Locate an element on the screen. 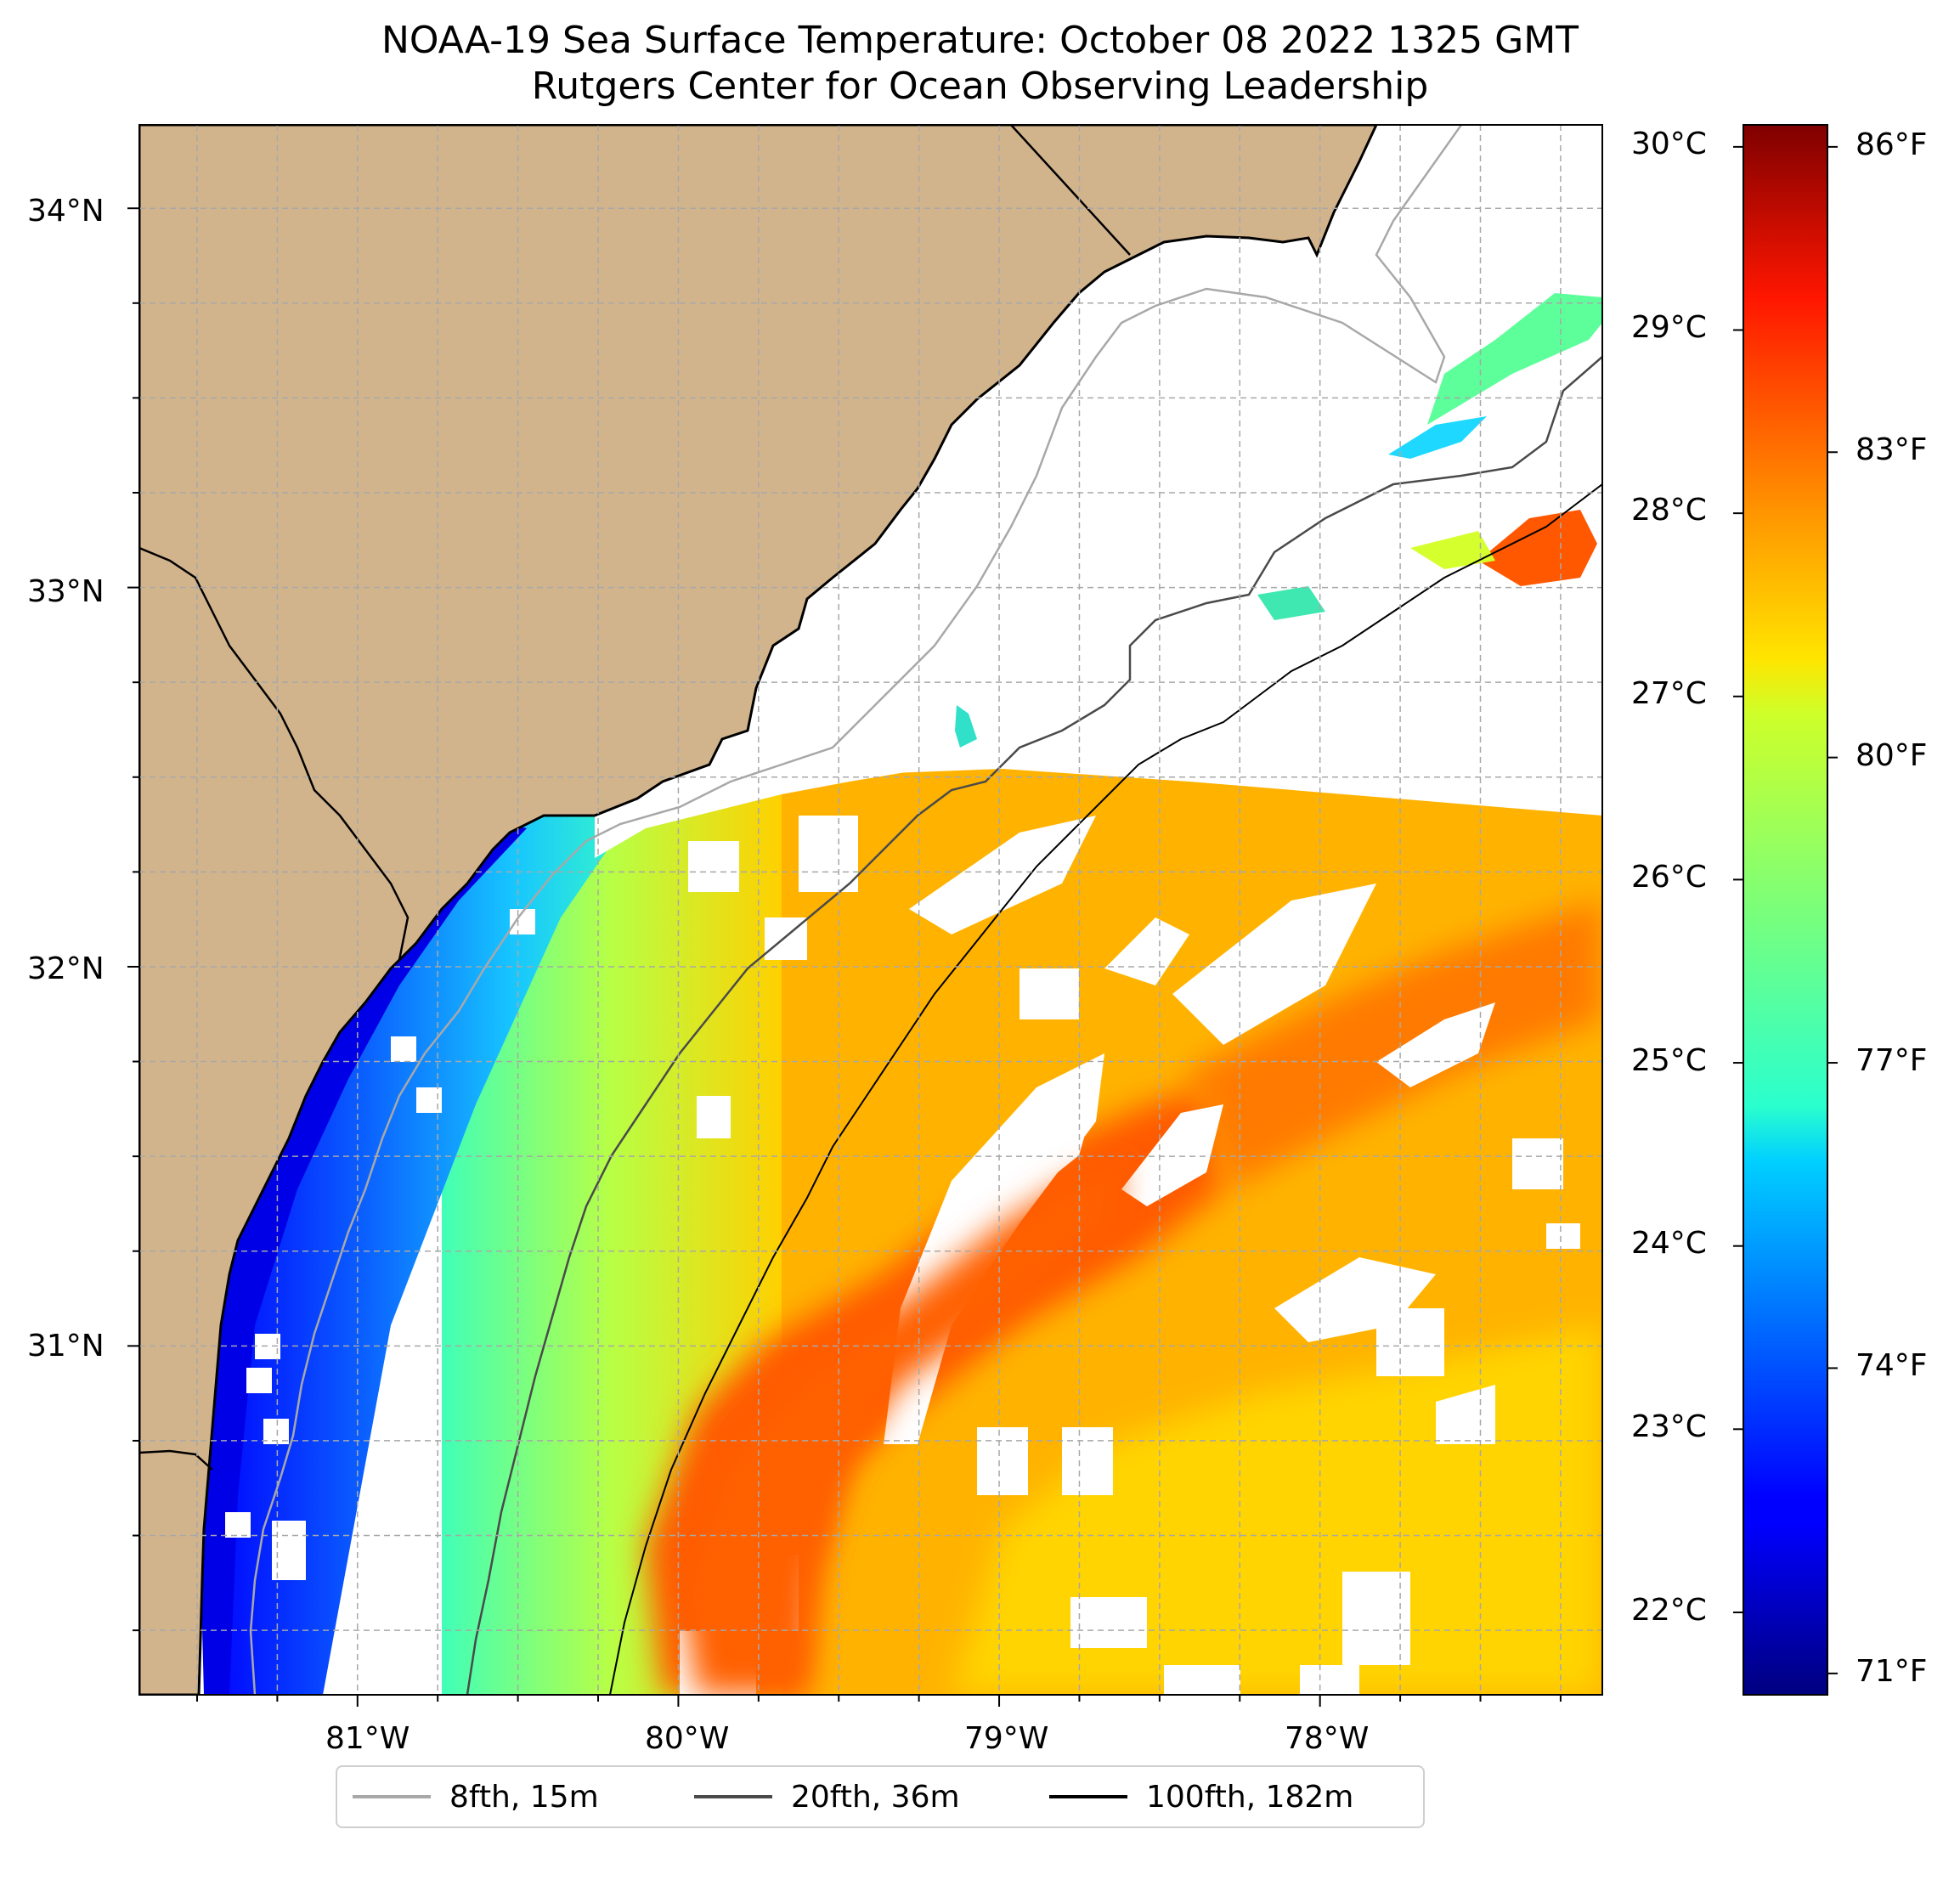  colorbar-celsius-label: 23°C is located at coordinates (1669, 1427).